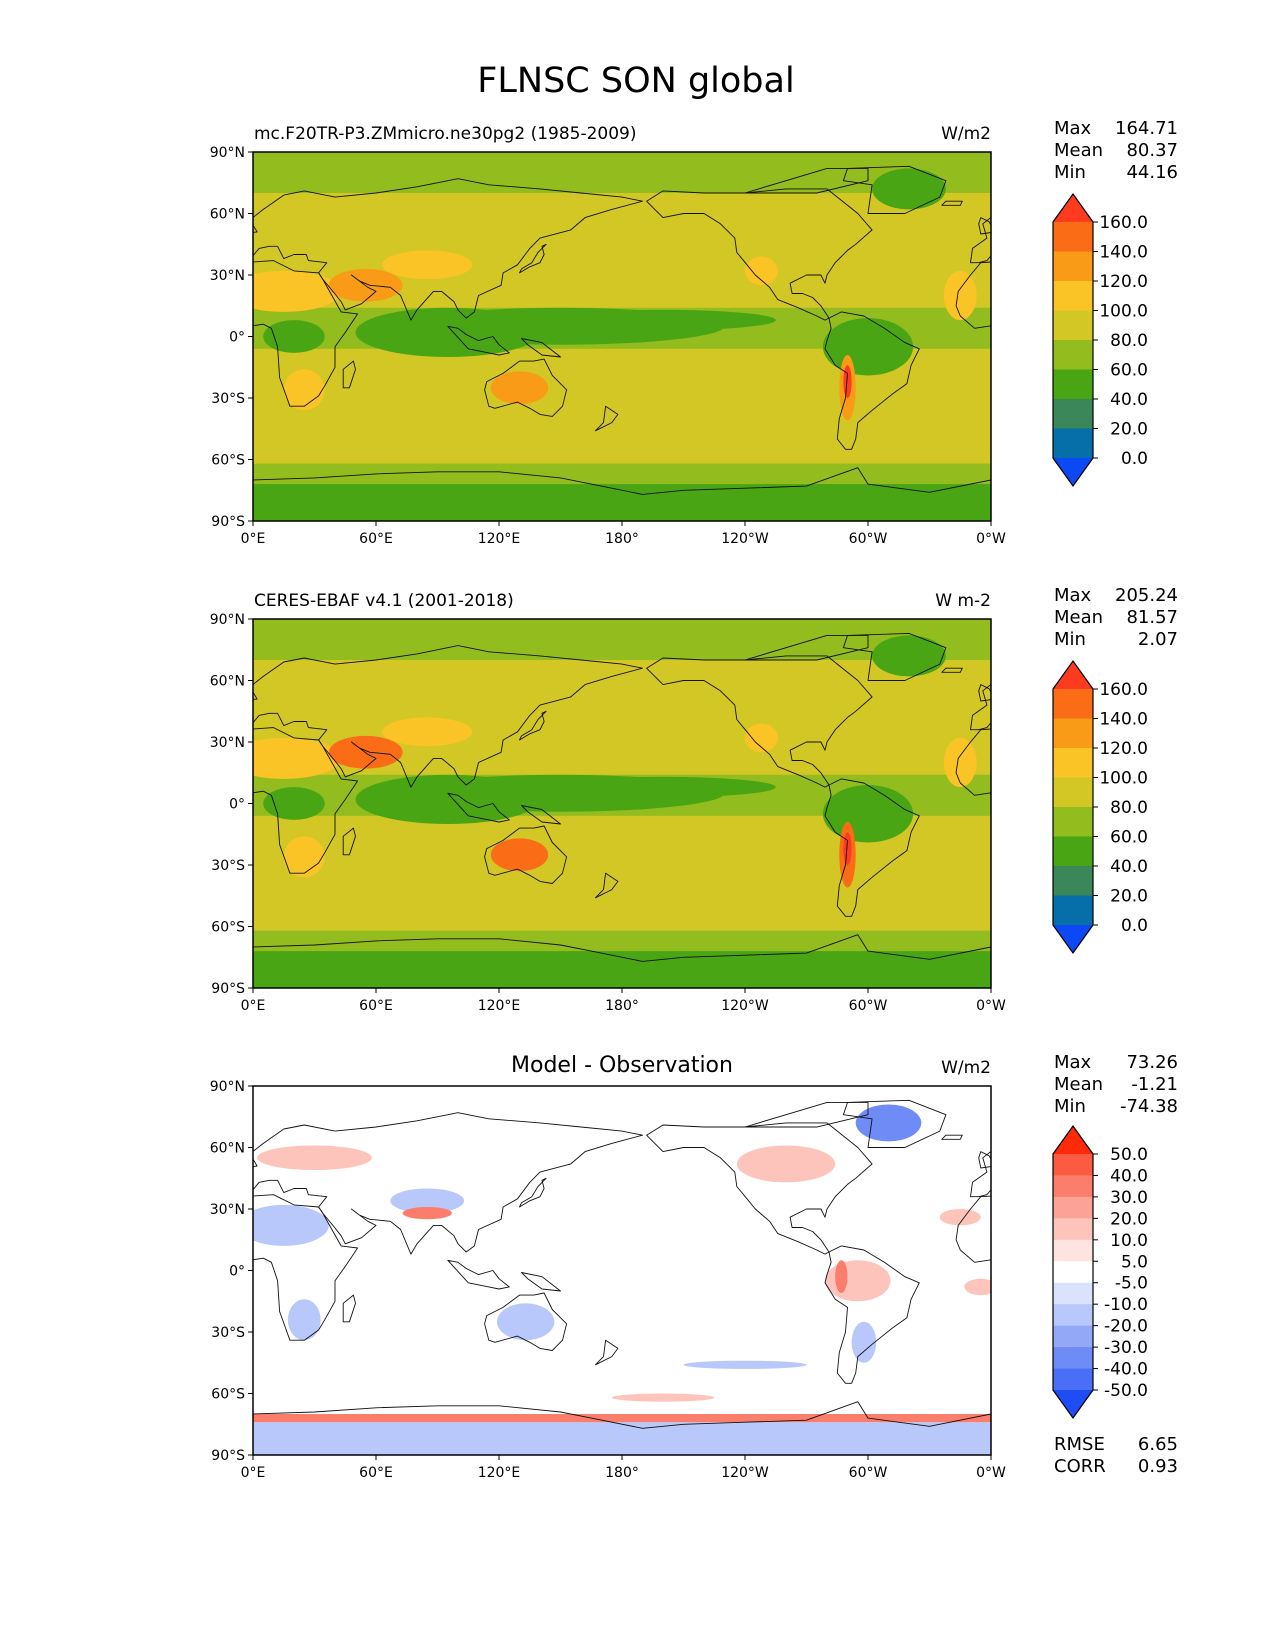  What do you see at coordinates (606, 885) in the screenshot?
I see `coastline-nz` at bounding box center [606, 885].